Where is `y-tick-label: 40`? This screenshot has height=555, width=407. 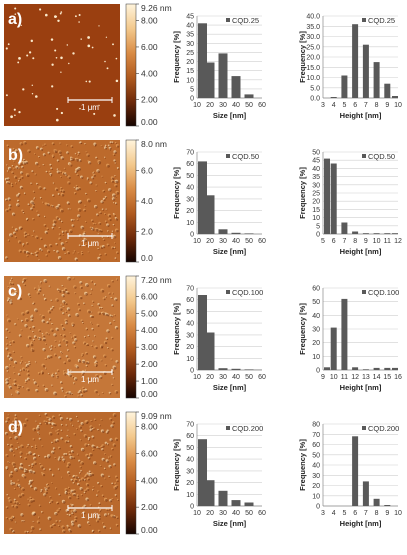 y-tick-label: 40 is located at coordinates (190, 324).